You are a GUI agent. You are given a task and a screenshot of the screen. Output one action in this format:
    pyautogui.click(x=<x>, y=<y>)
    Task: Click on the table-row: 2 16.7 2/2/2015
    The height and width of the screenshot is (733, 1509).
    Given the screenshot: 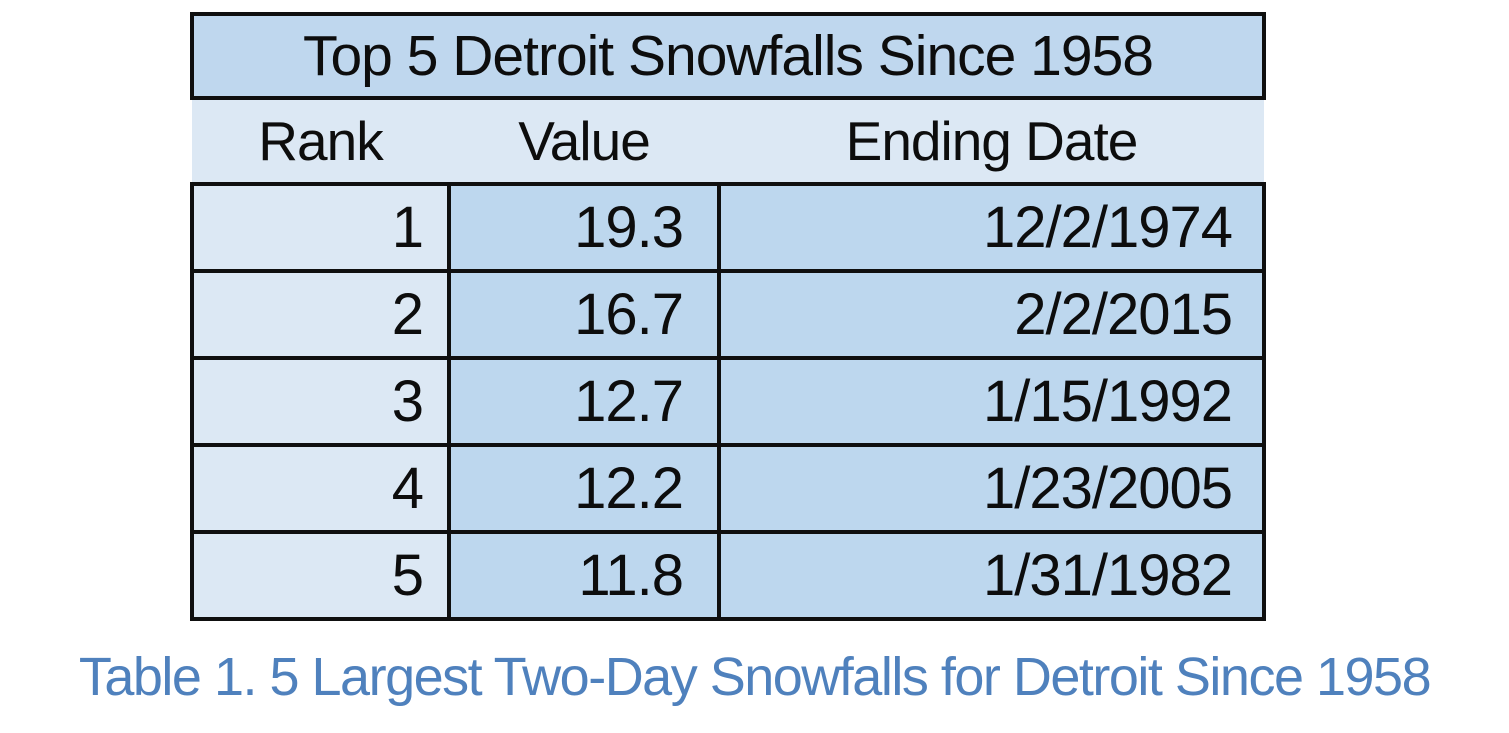 What is the action you would take?
    pyautogui.click(x=728, y=314)
    